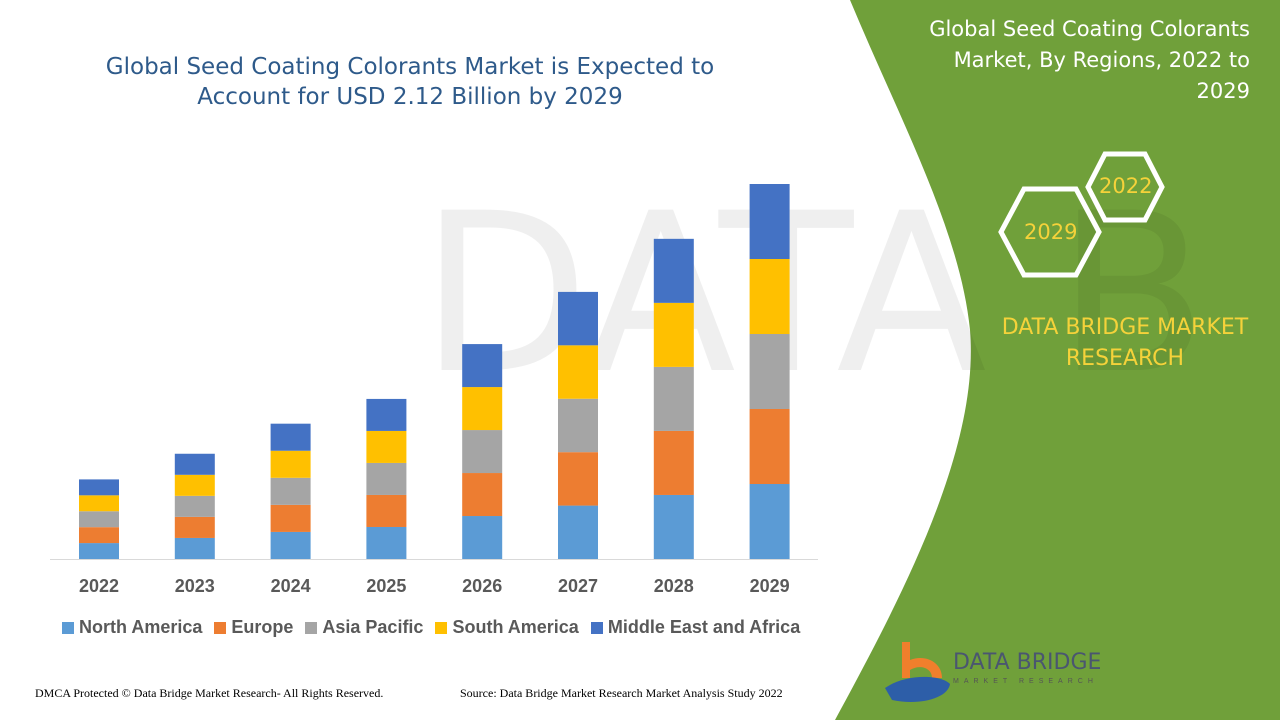  I want to click on legend-item: Europe, so click(253, 627).